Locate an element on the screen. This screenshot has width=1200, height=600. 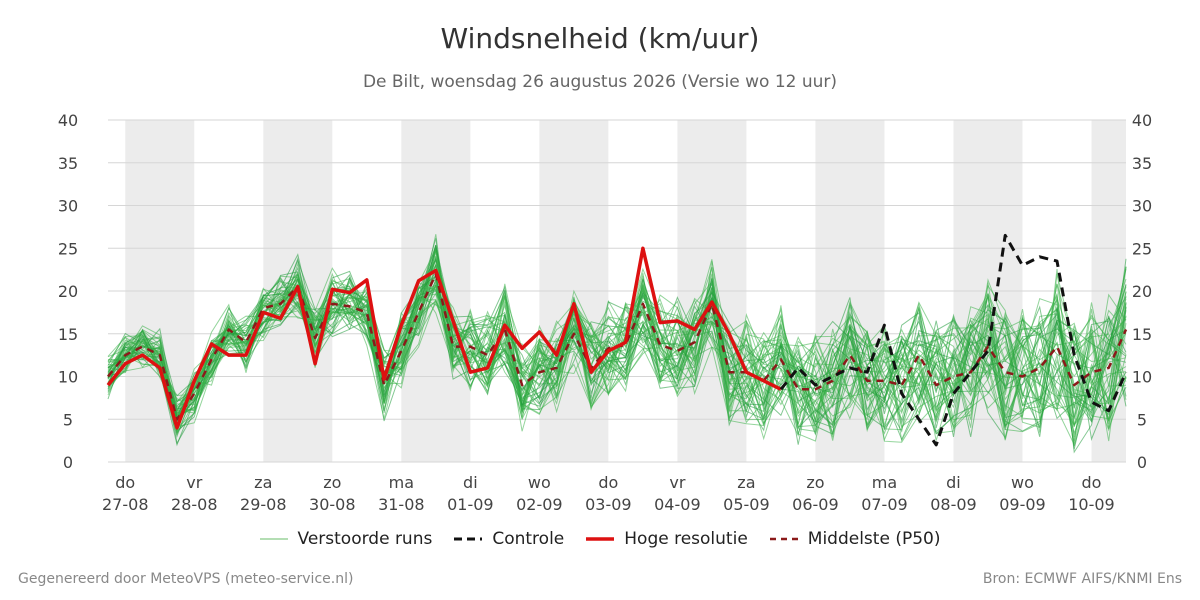
y-tick-label-right: 25 is located at coordinates (1142, 248).